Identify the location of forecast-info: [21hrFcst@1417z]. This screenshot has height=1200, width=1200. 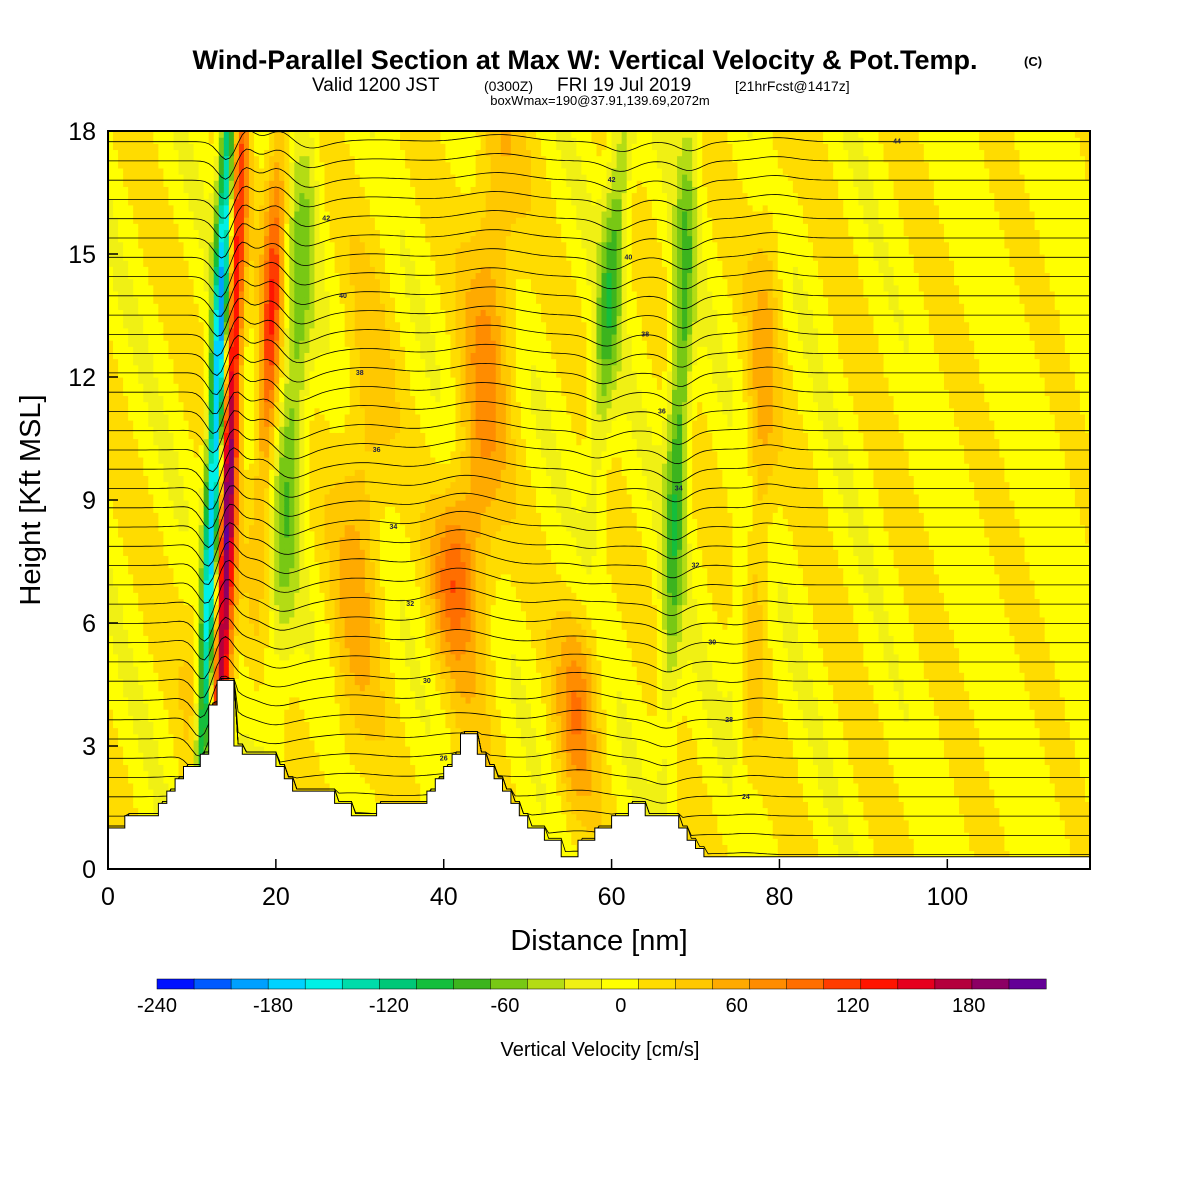
(792, 86).